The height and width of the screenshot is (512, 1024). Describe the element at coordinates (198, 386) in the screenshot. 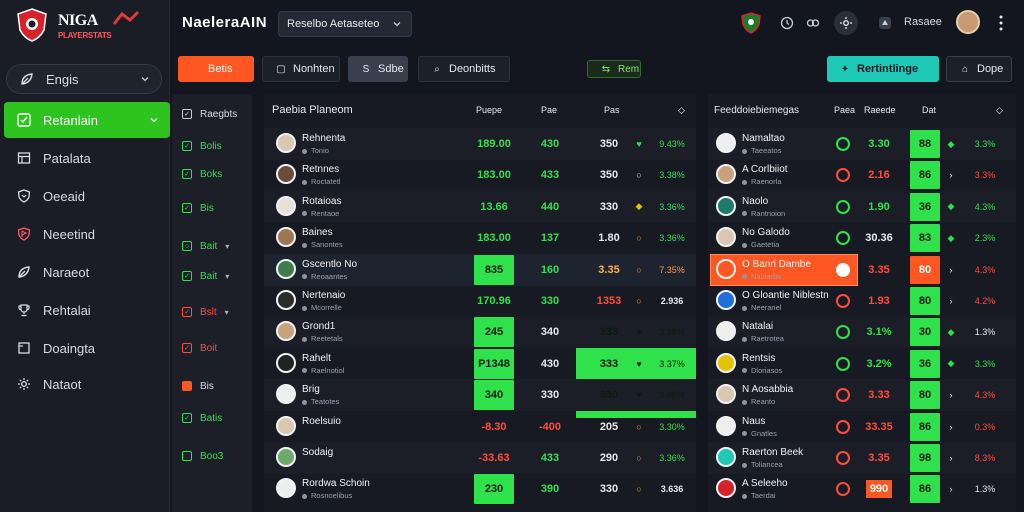

I see `filter-item: Bis` at that location.